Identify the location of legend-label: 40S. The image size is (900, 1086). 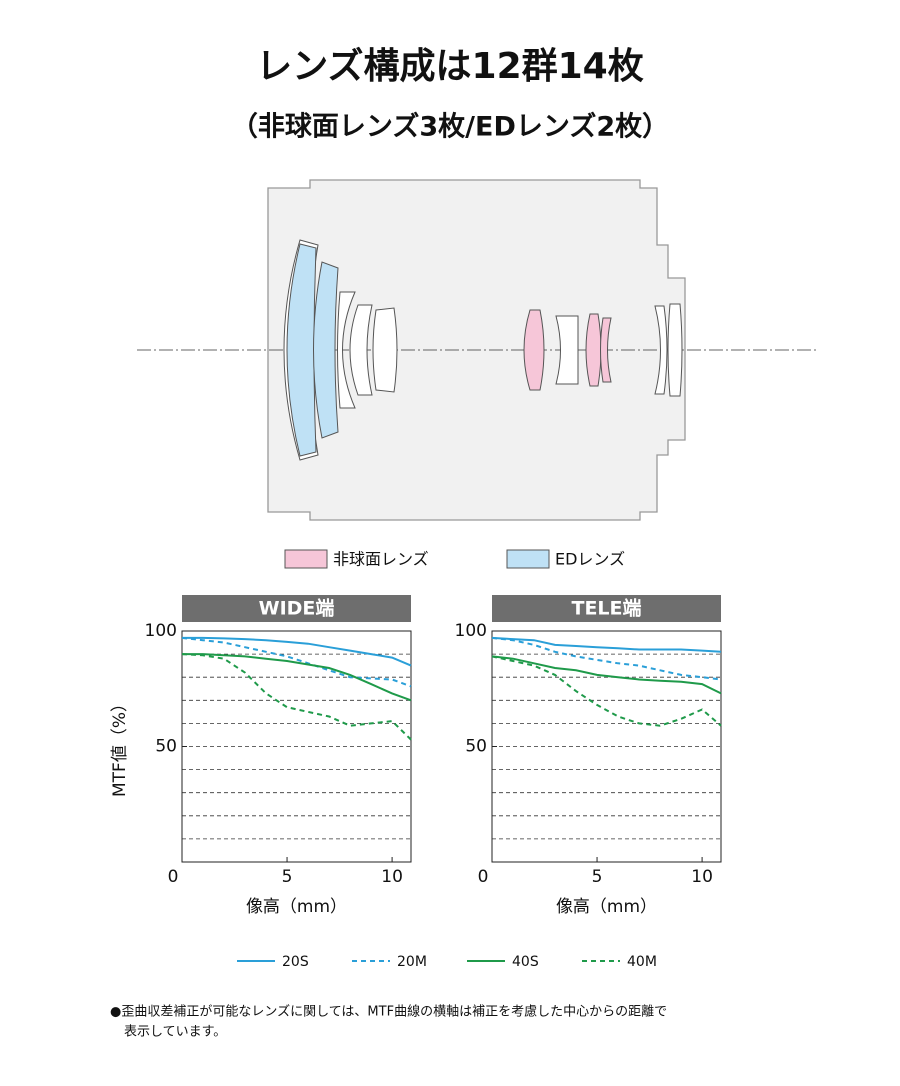
(525, 962).